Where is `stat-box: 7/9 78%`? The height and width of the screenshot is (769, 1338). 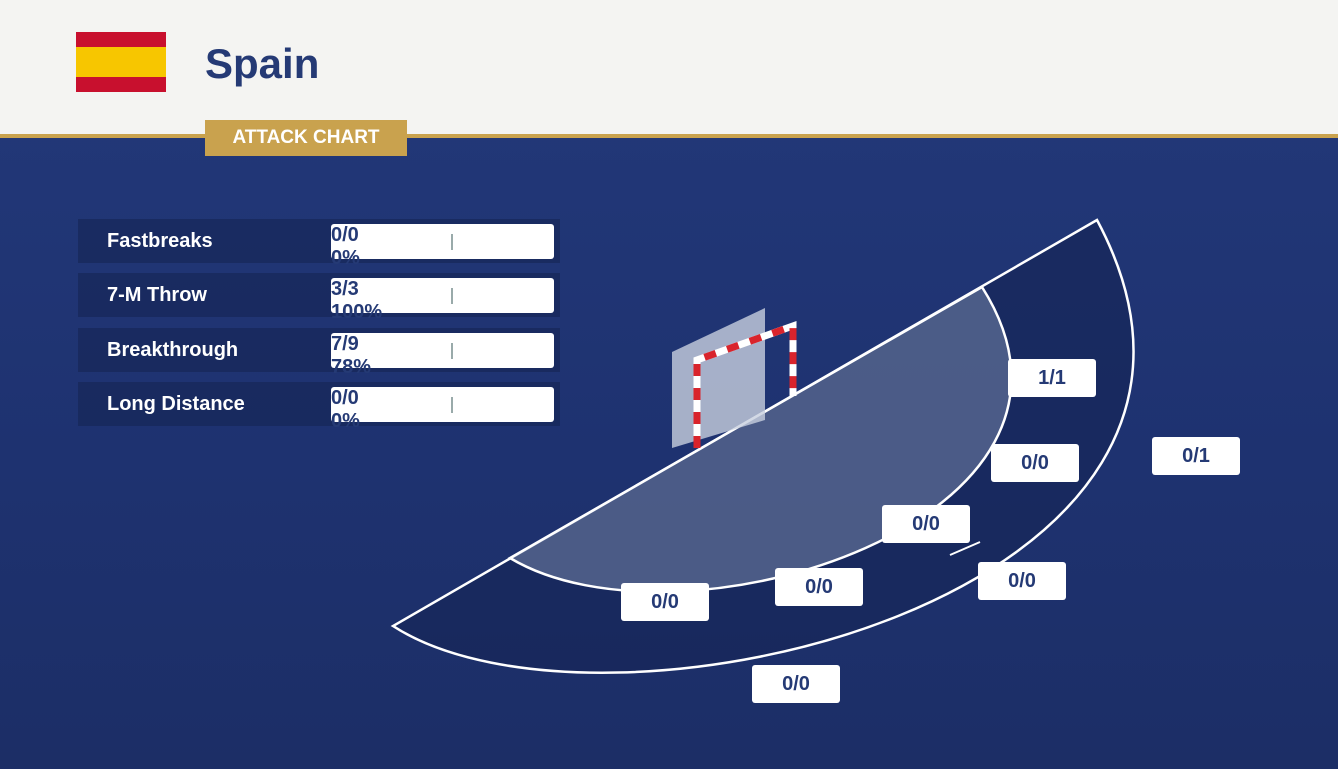 stat-box: 7/9 78% is located at coordinates (442, 355).